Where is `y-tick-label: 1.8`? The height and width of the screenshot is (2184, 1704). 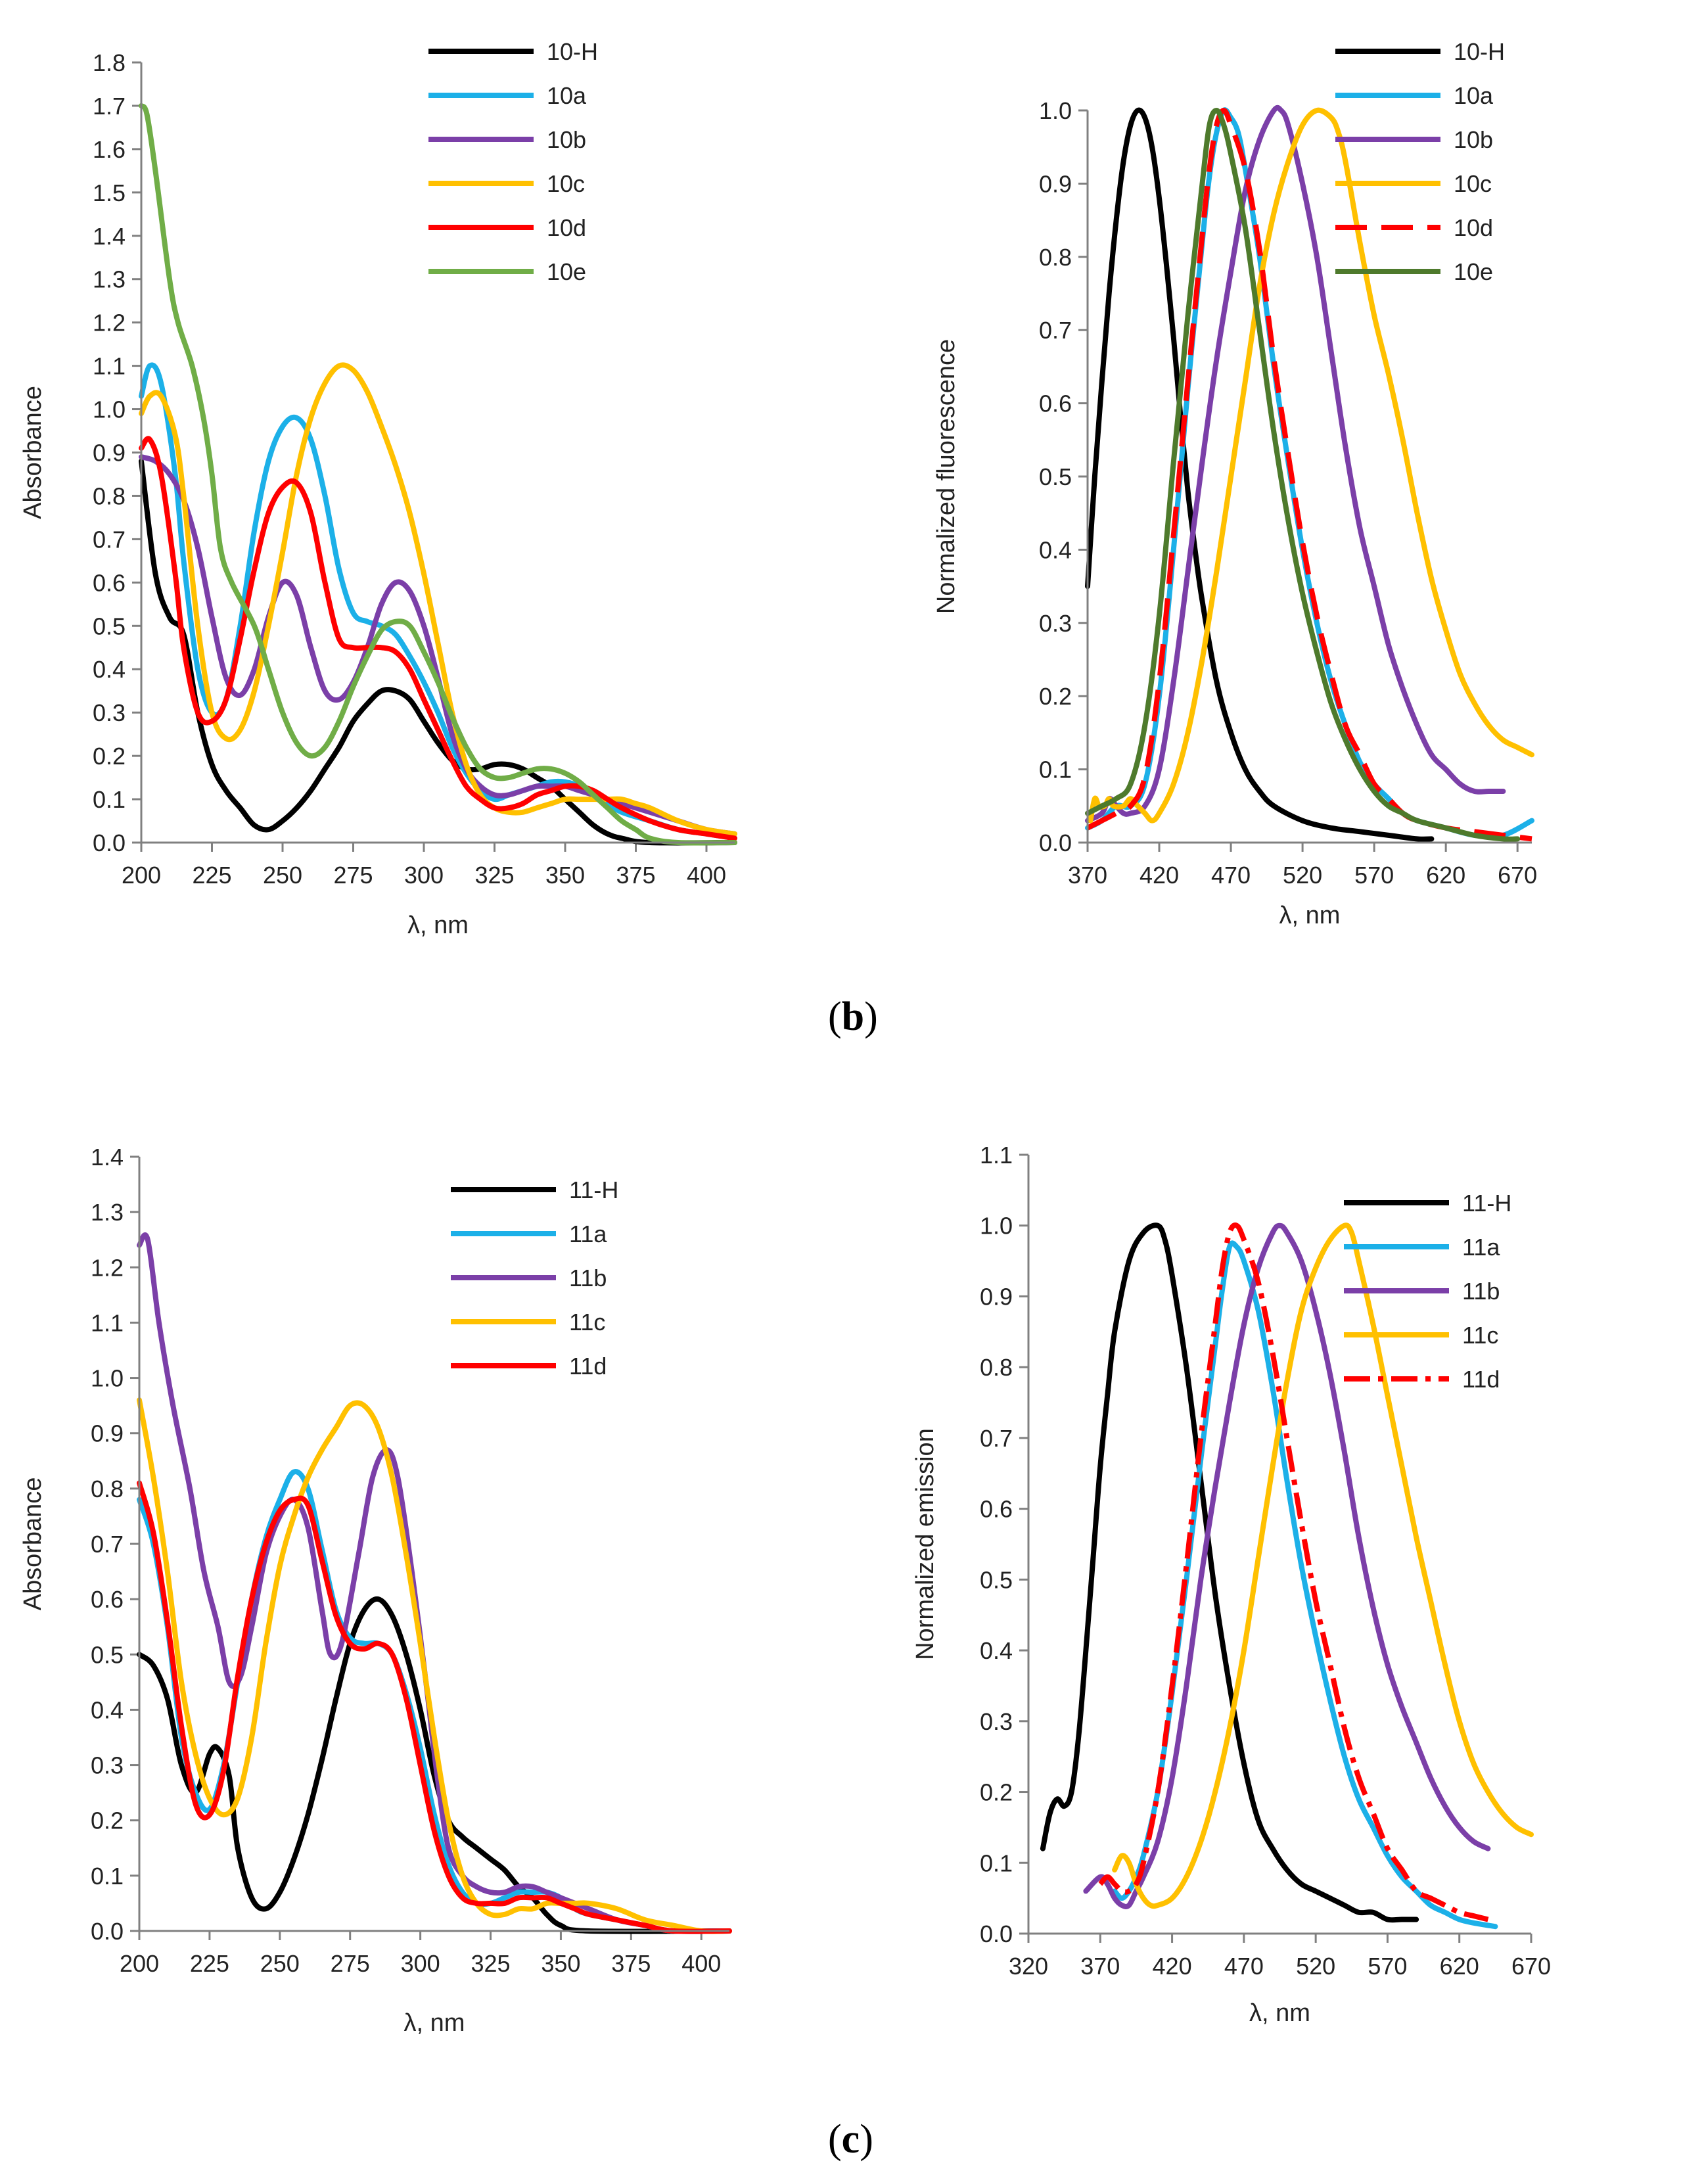
y-tick-label: 1.8 is located at coordinates (110, 62).